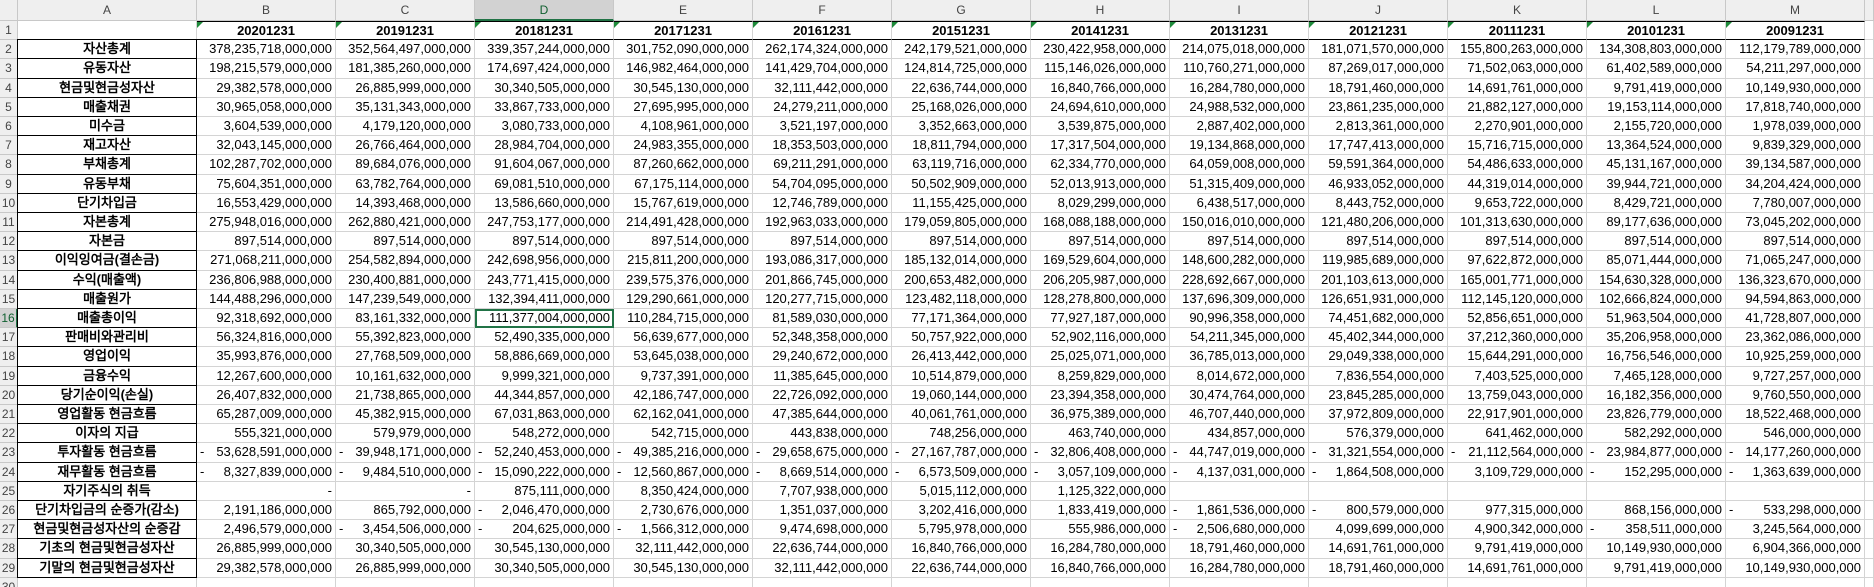 Image resolution: width=1874 pixels, height=587 pixels. I want to click on value-cell: 29,382,578,000,000, so click(266, 568).